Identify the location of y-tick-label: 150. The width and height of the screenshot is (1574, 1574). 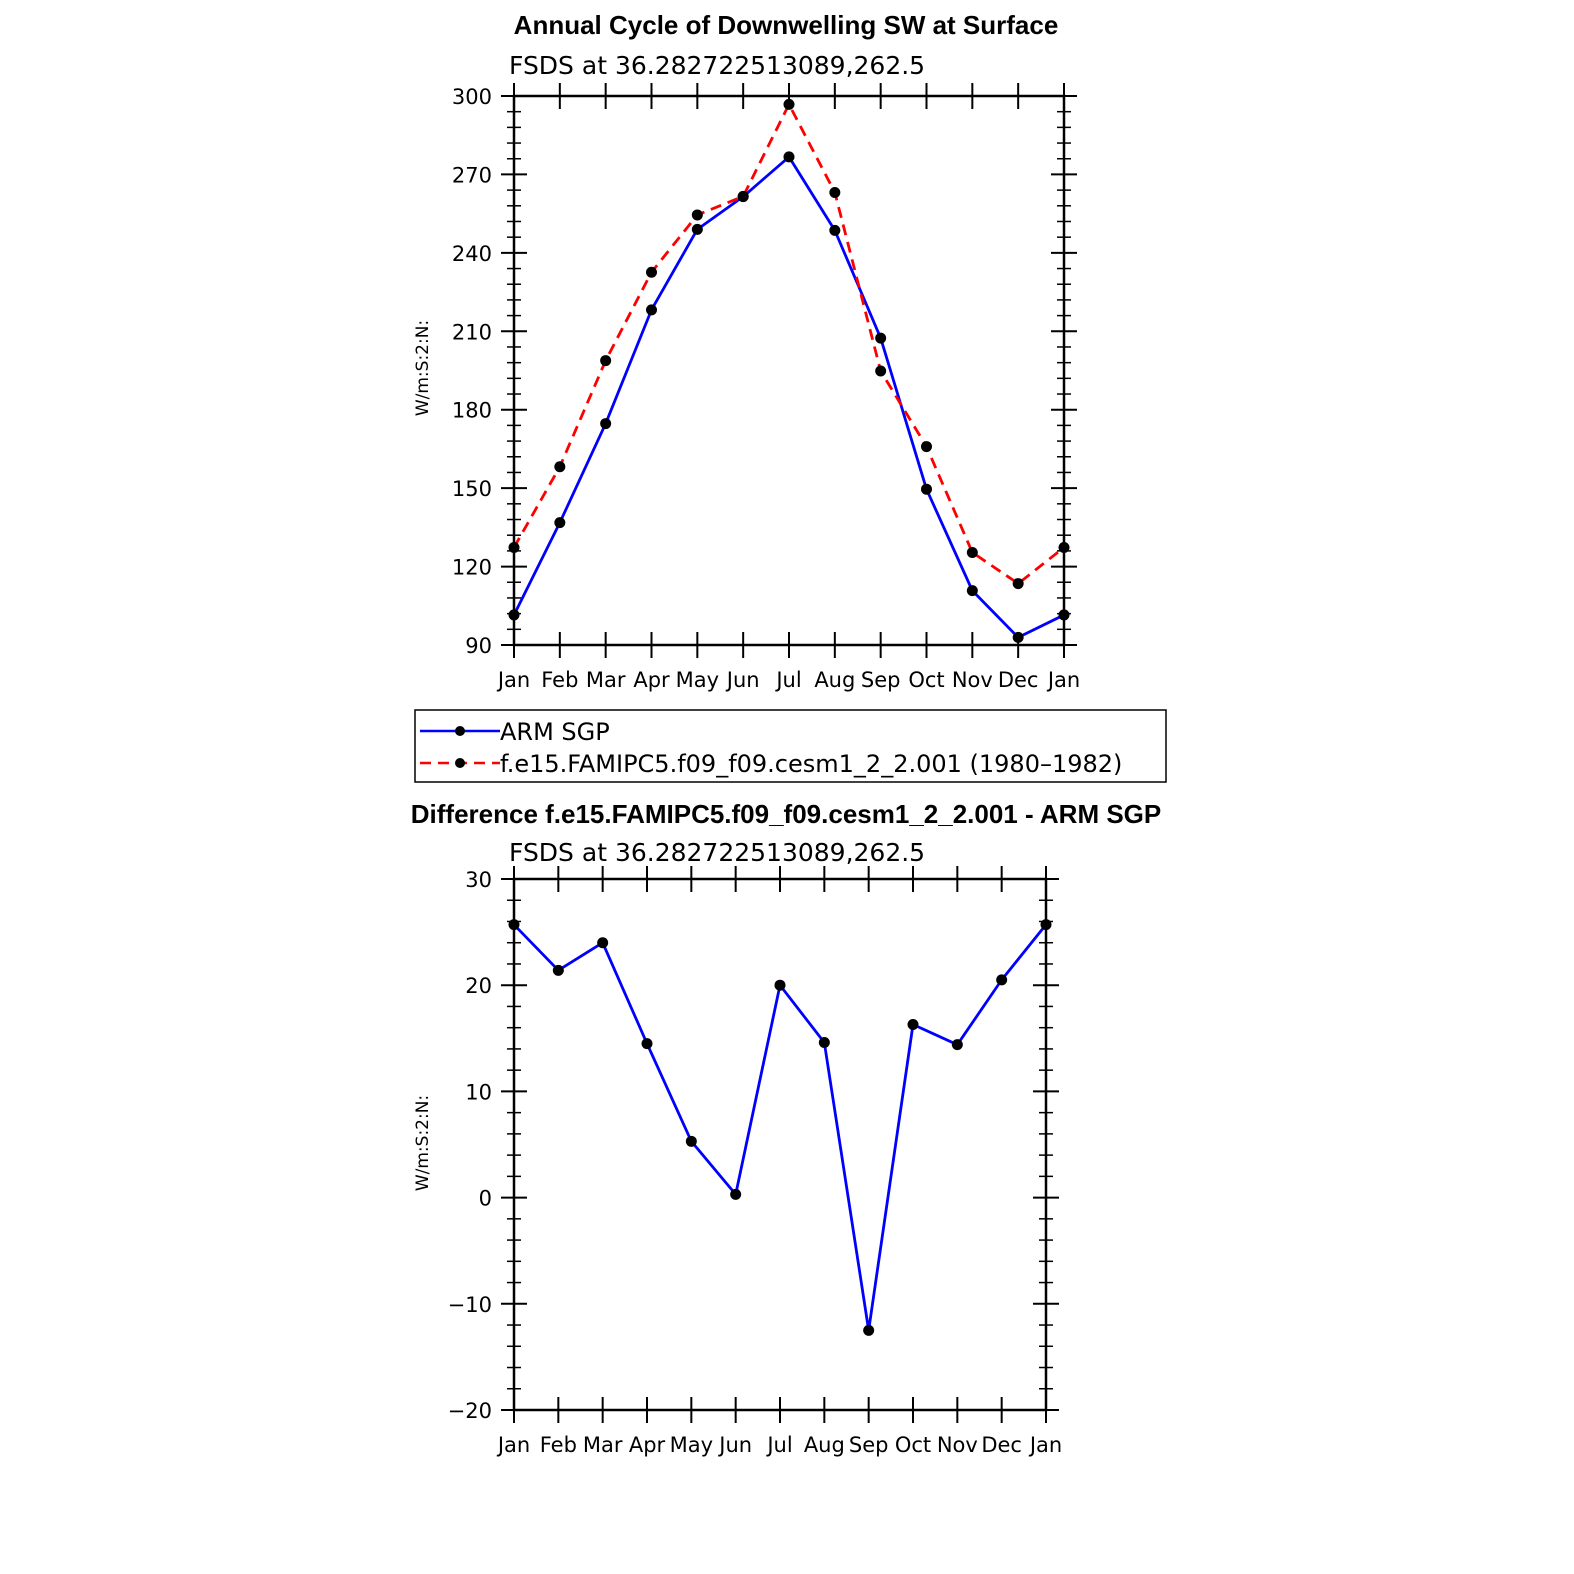
(472, 489).